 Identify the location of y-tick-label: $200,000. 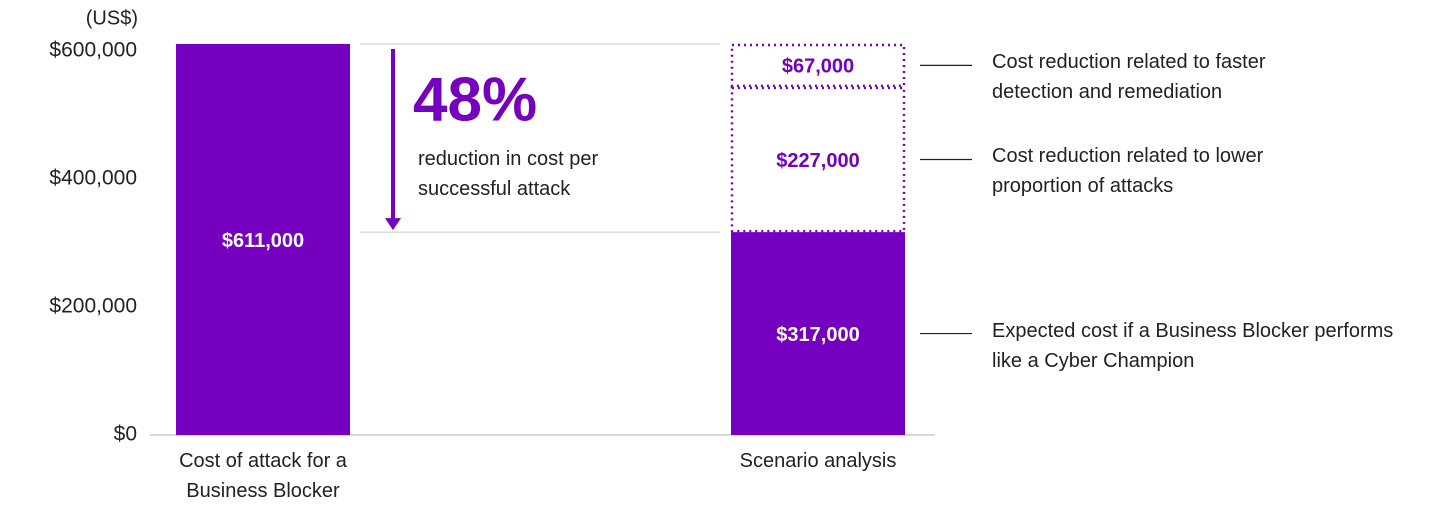
(93, 306).